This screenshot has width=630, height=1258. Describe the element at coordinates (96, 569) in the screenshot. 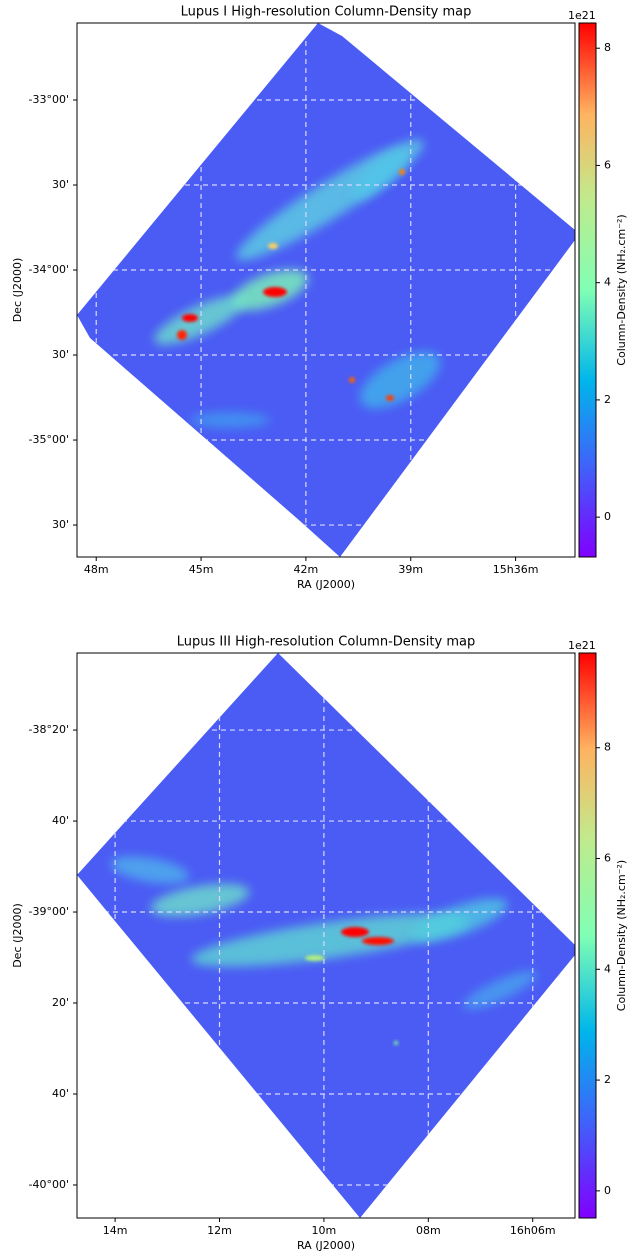

I see `x-tick-label: 48m` at that location.